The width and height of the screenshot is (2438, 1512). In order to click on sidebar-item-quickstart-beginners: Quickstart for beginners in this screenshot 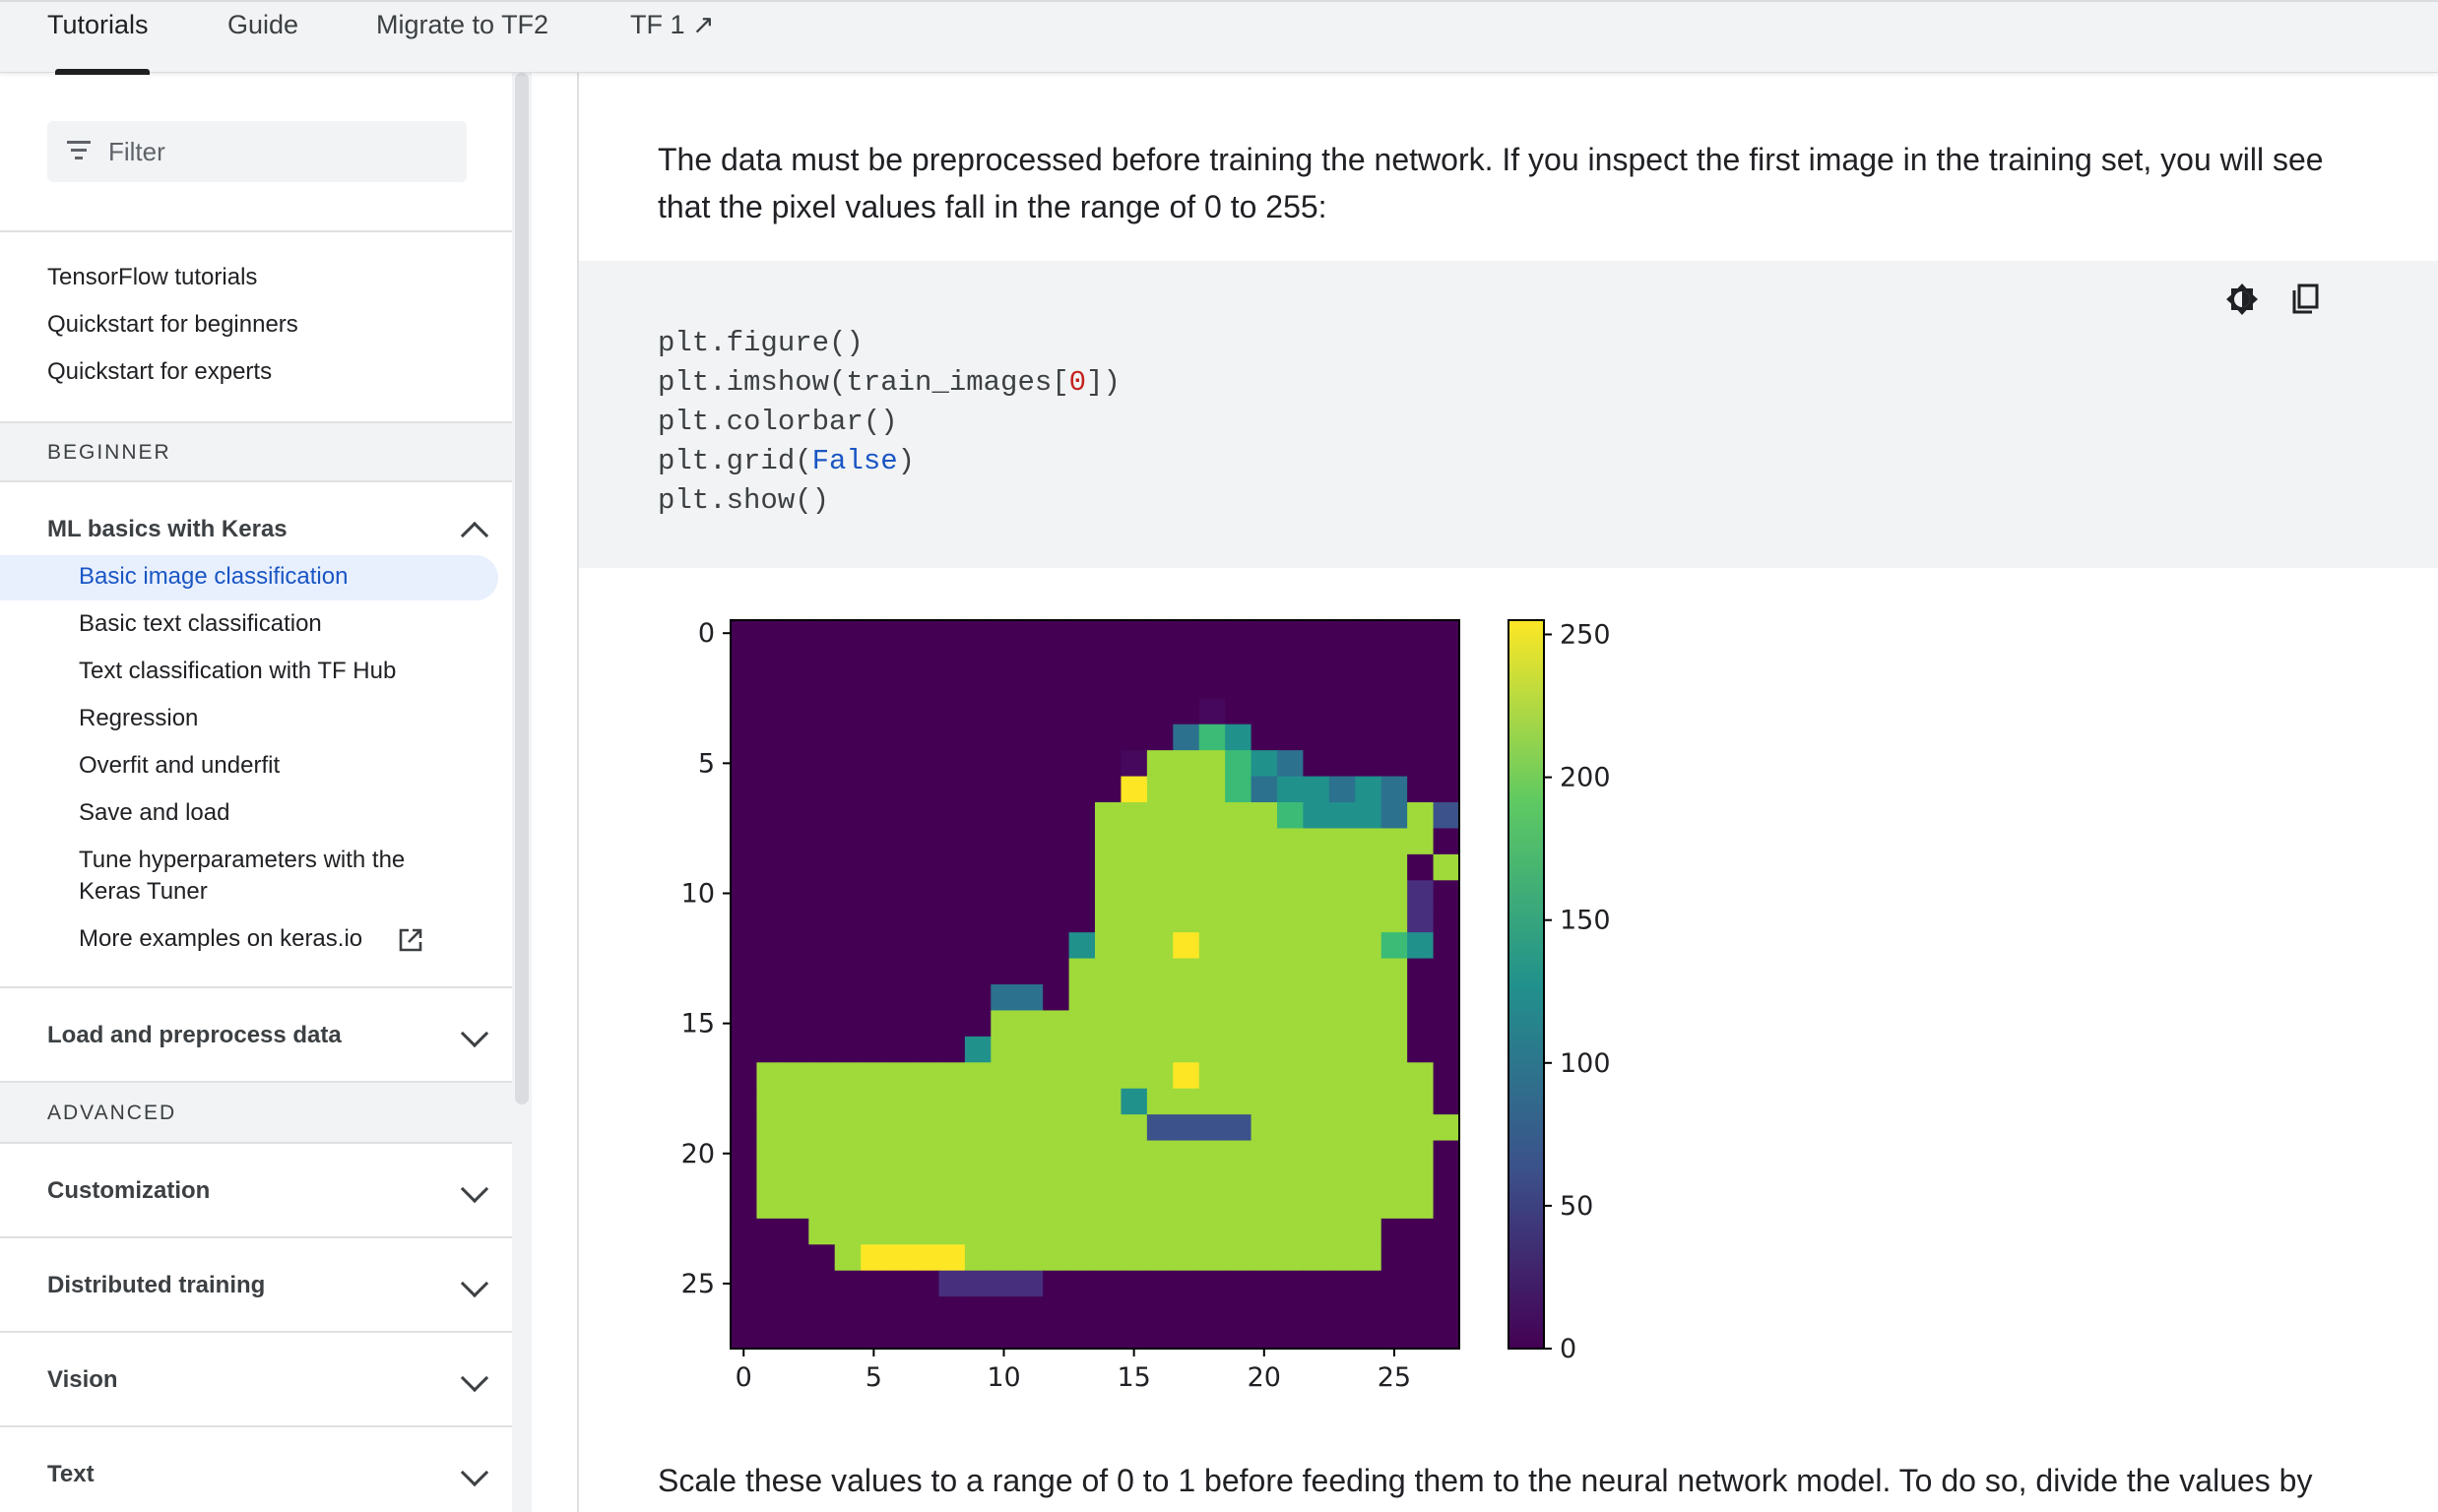, I will do `click(172, 324)`.